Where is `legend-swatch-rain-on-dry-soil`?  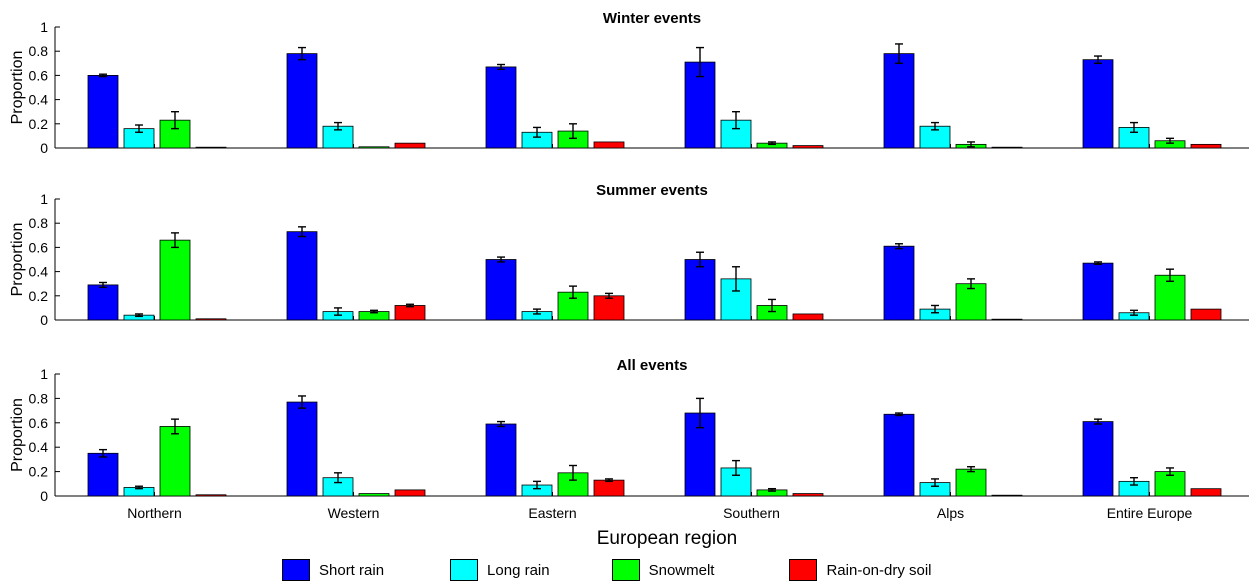 legend-swatch-rain-on-dry-soil is located at coordinates (803, 570).